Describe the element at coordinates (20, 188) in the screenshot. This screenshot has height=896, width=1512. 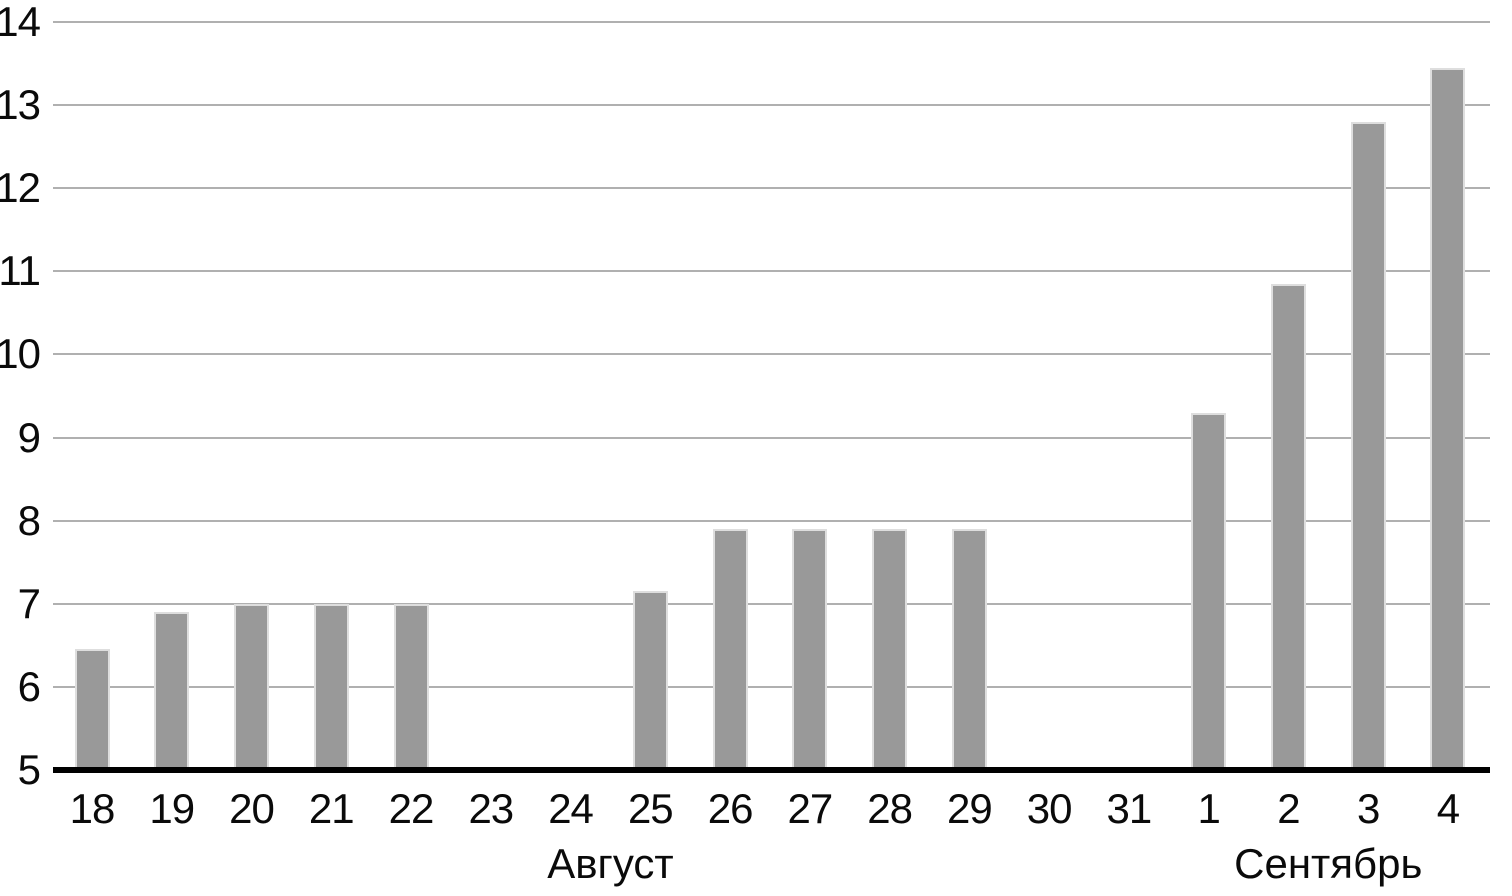
I see `y-tick-label-12: 12` at that location.